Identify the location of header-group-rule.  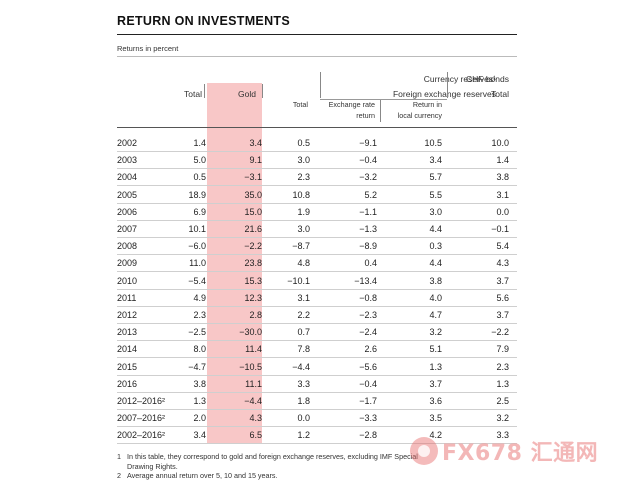
(383, 99).